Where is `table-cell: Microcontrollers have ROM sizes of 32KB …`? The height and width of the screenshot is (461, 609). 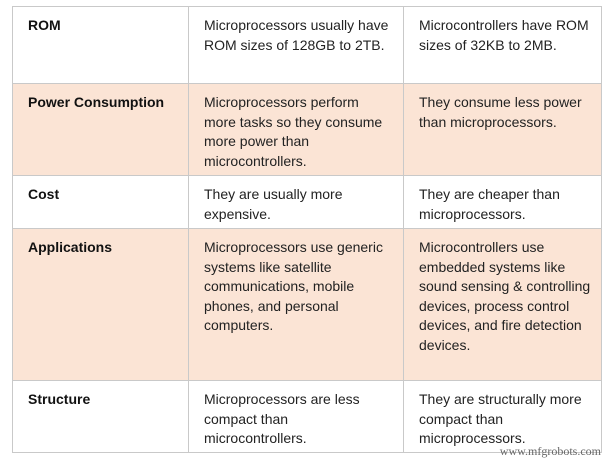 table-cell: Microcontrollers have ROM sizes of 32KB … is located at coordinates (502, 45).